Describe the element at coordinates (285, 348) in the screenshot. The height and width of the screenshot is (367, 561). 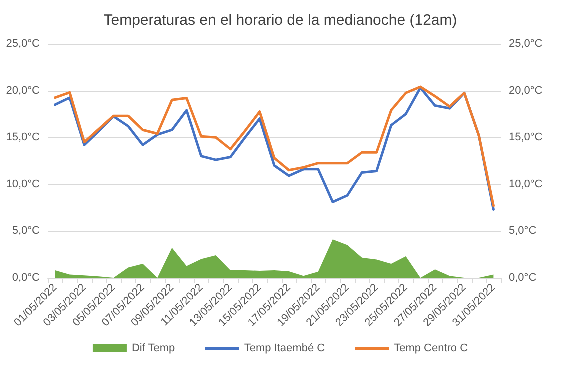
I see `legend-label: Temp Itaembé C` at that location.